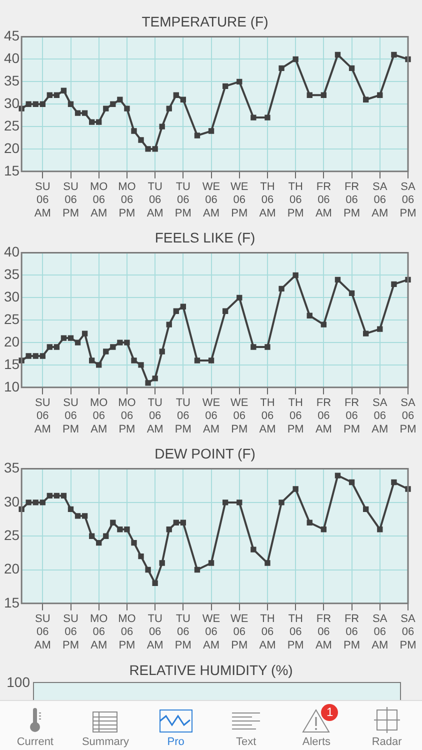  Describe the element at coordinates (211, 200) in the screenshot. I see `x-tick-label: WE 06 AM` at that location.